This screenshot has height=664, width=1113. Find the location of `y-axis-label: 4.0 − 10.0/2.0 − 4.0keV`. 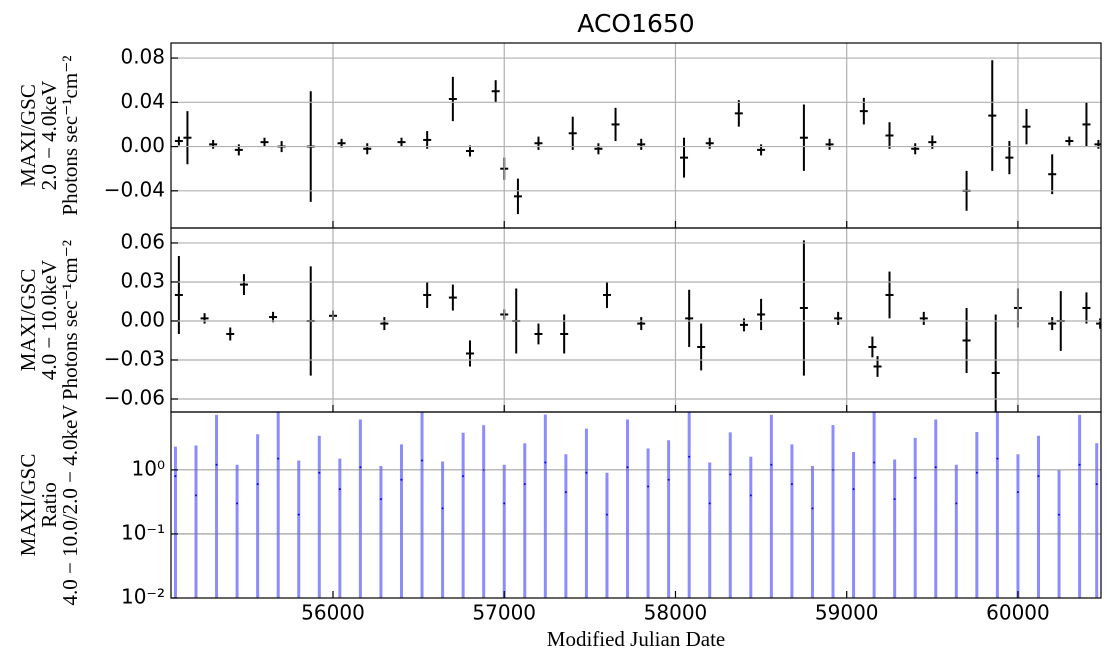

y-axis-label: 4.0 − 10.0/2.0 − 4.0keV is located at coordinates (70, 504).